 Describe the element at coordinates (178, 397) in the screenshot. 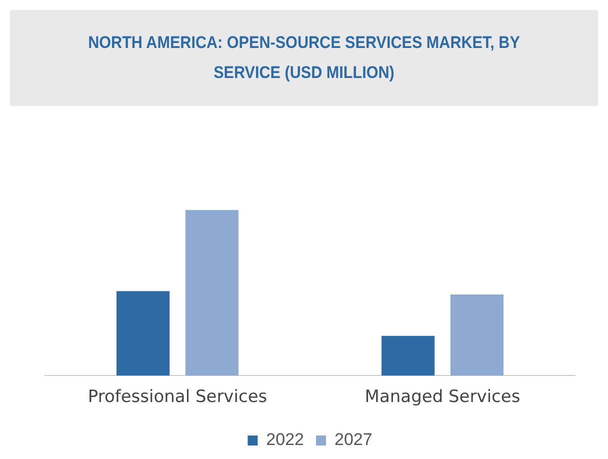

I see `x-tick-label: Professional Services` at that location.